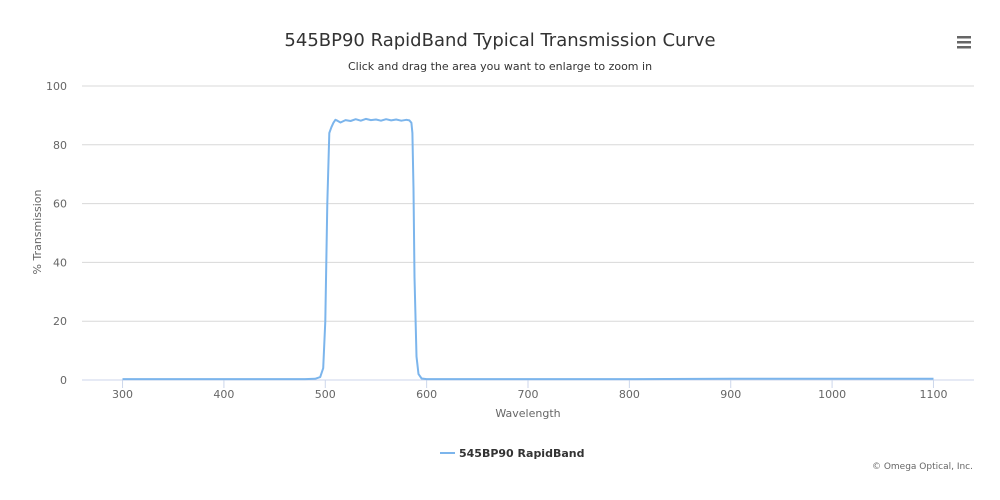  What do you see at coordinates (325, 394) in the screenshot?
I see `x-tick-label: 500` at bounding box center [325, 394].